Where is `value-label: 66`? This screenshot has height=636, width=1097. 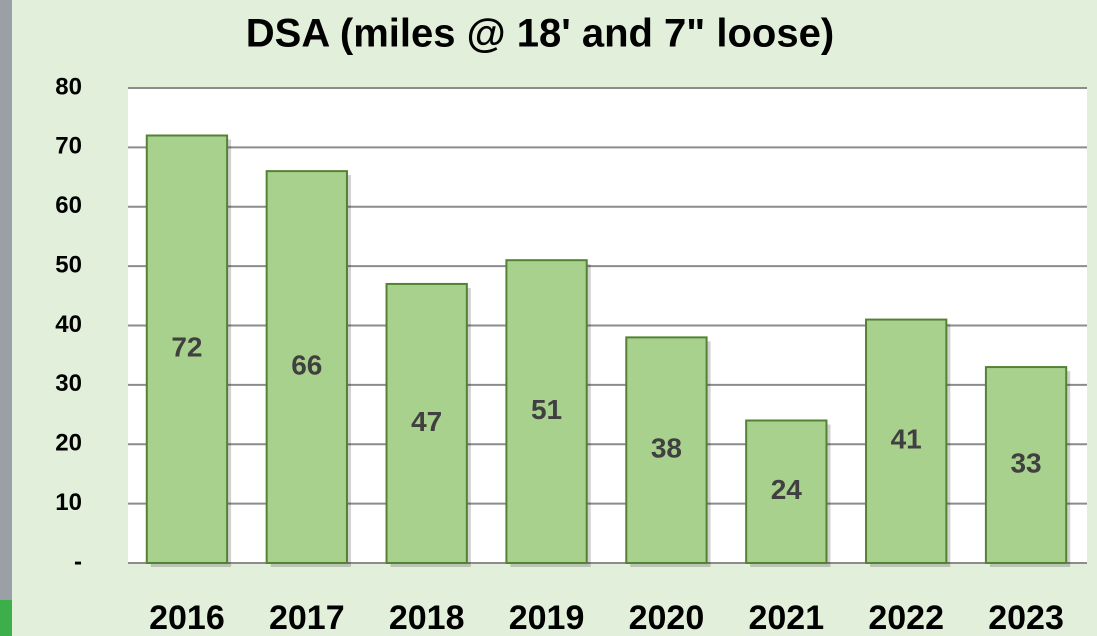 value-label: 66 is located at coordinates (306, 364).